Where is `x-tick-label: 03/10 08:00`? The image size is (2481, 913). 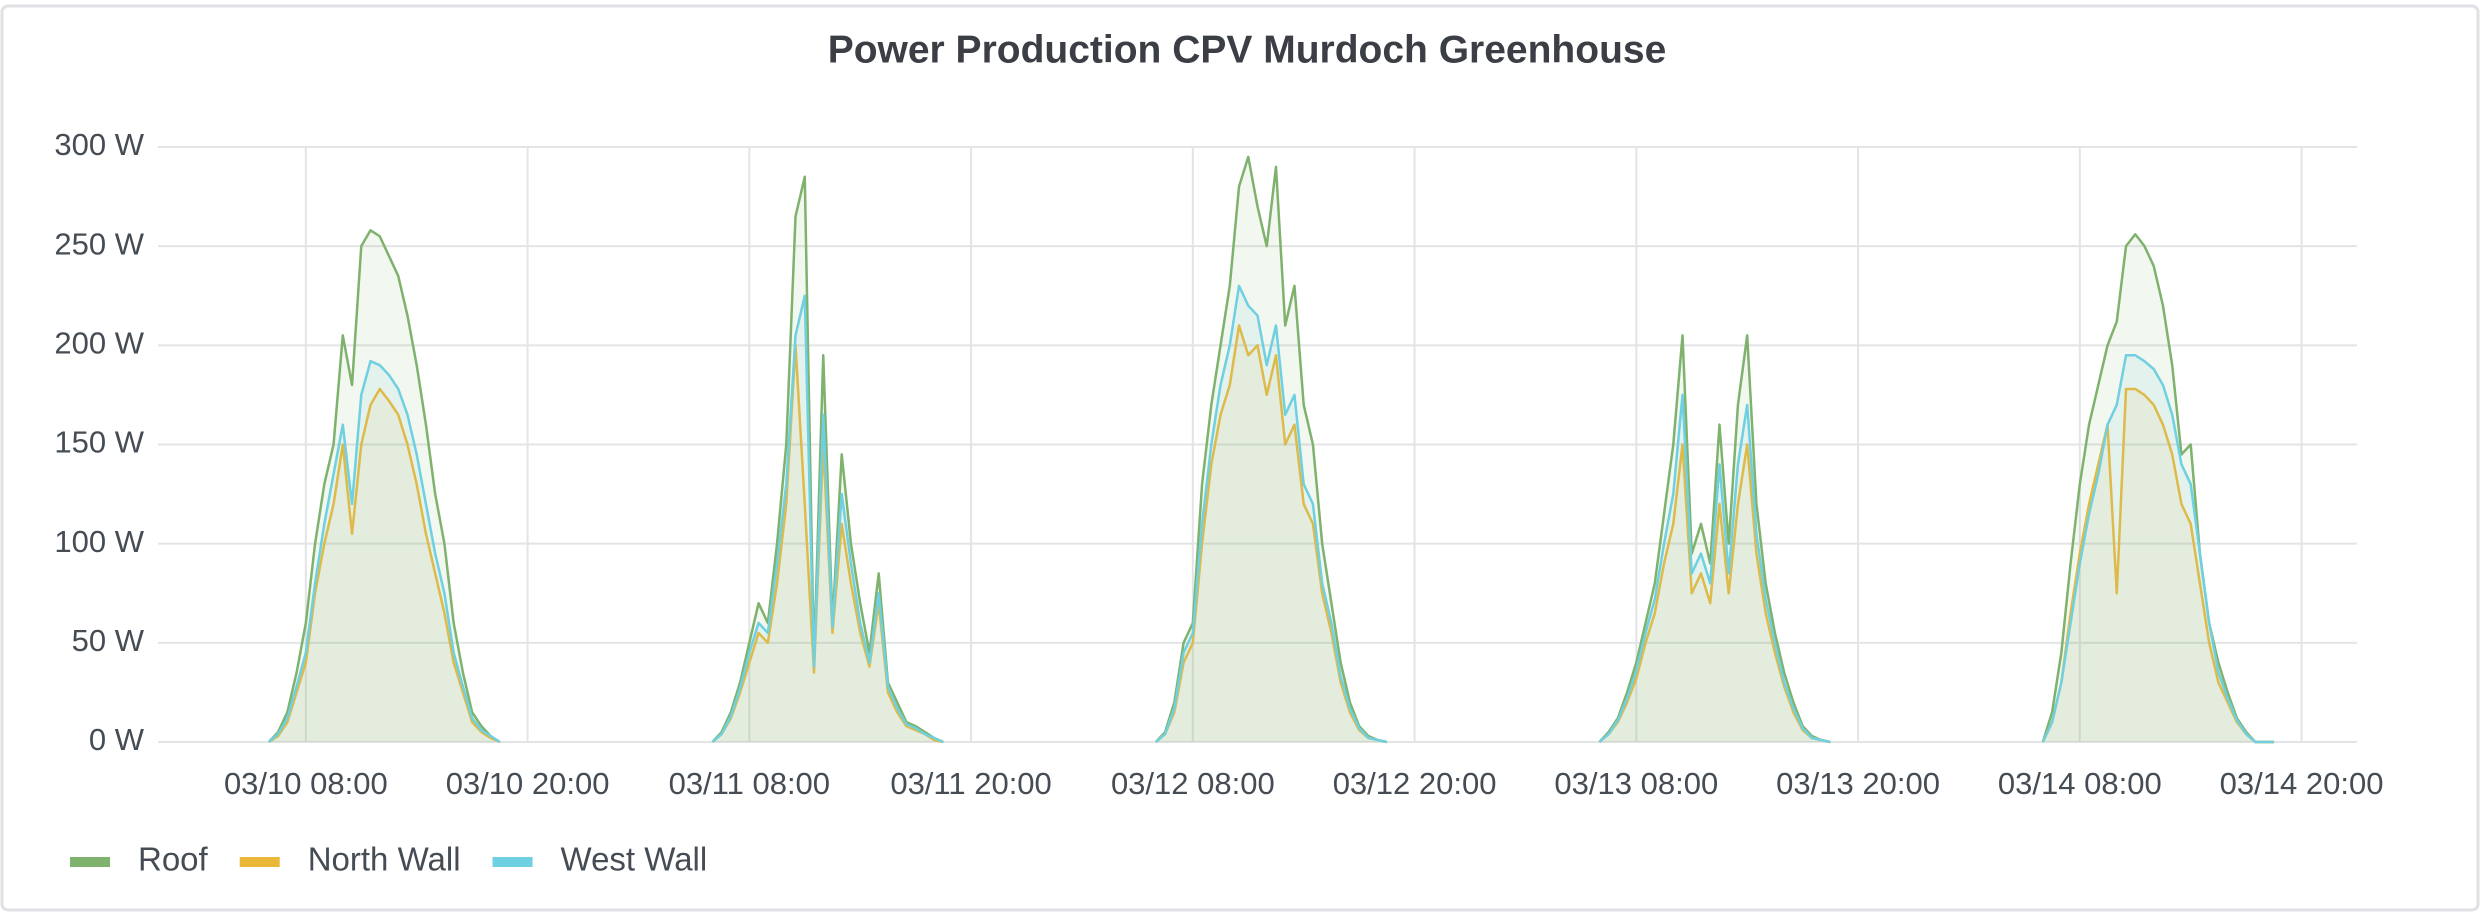
x-tick-label: 03/10 08:00 is located at coordinates (306, 783).